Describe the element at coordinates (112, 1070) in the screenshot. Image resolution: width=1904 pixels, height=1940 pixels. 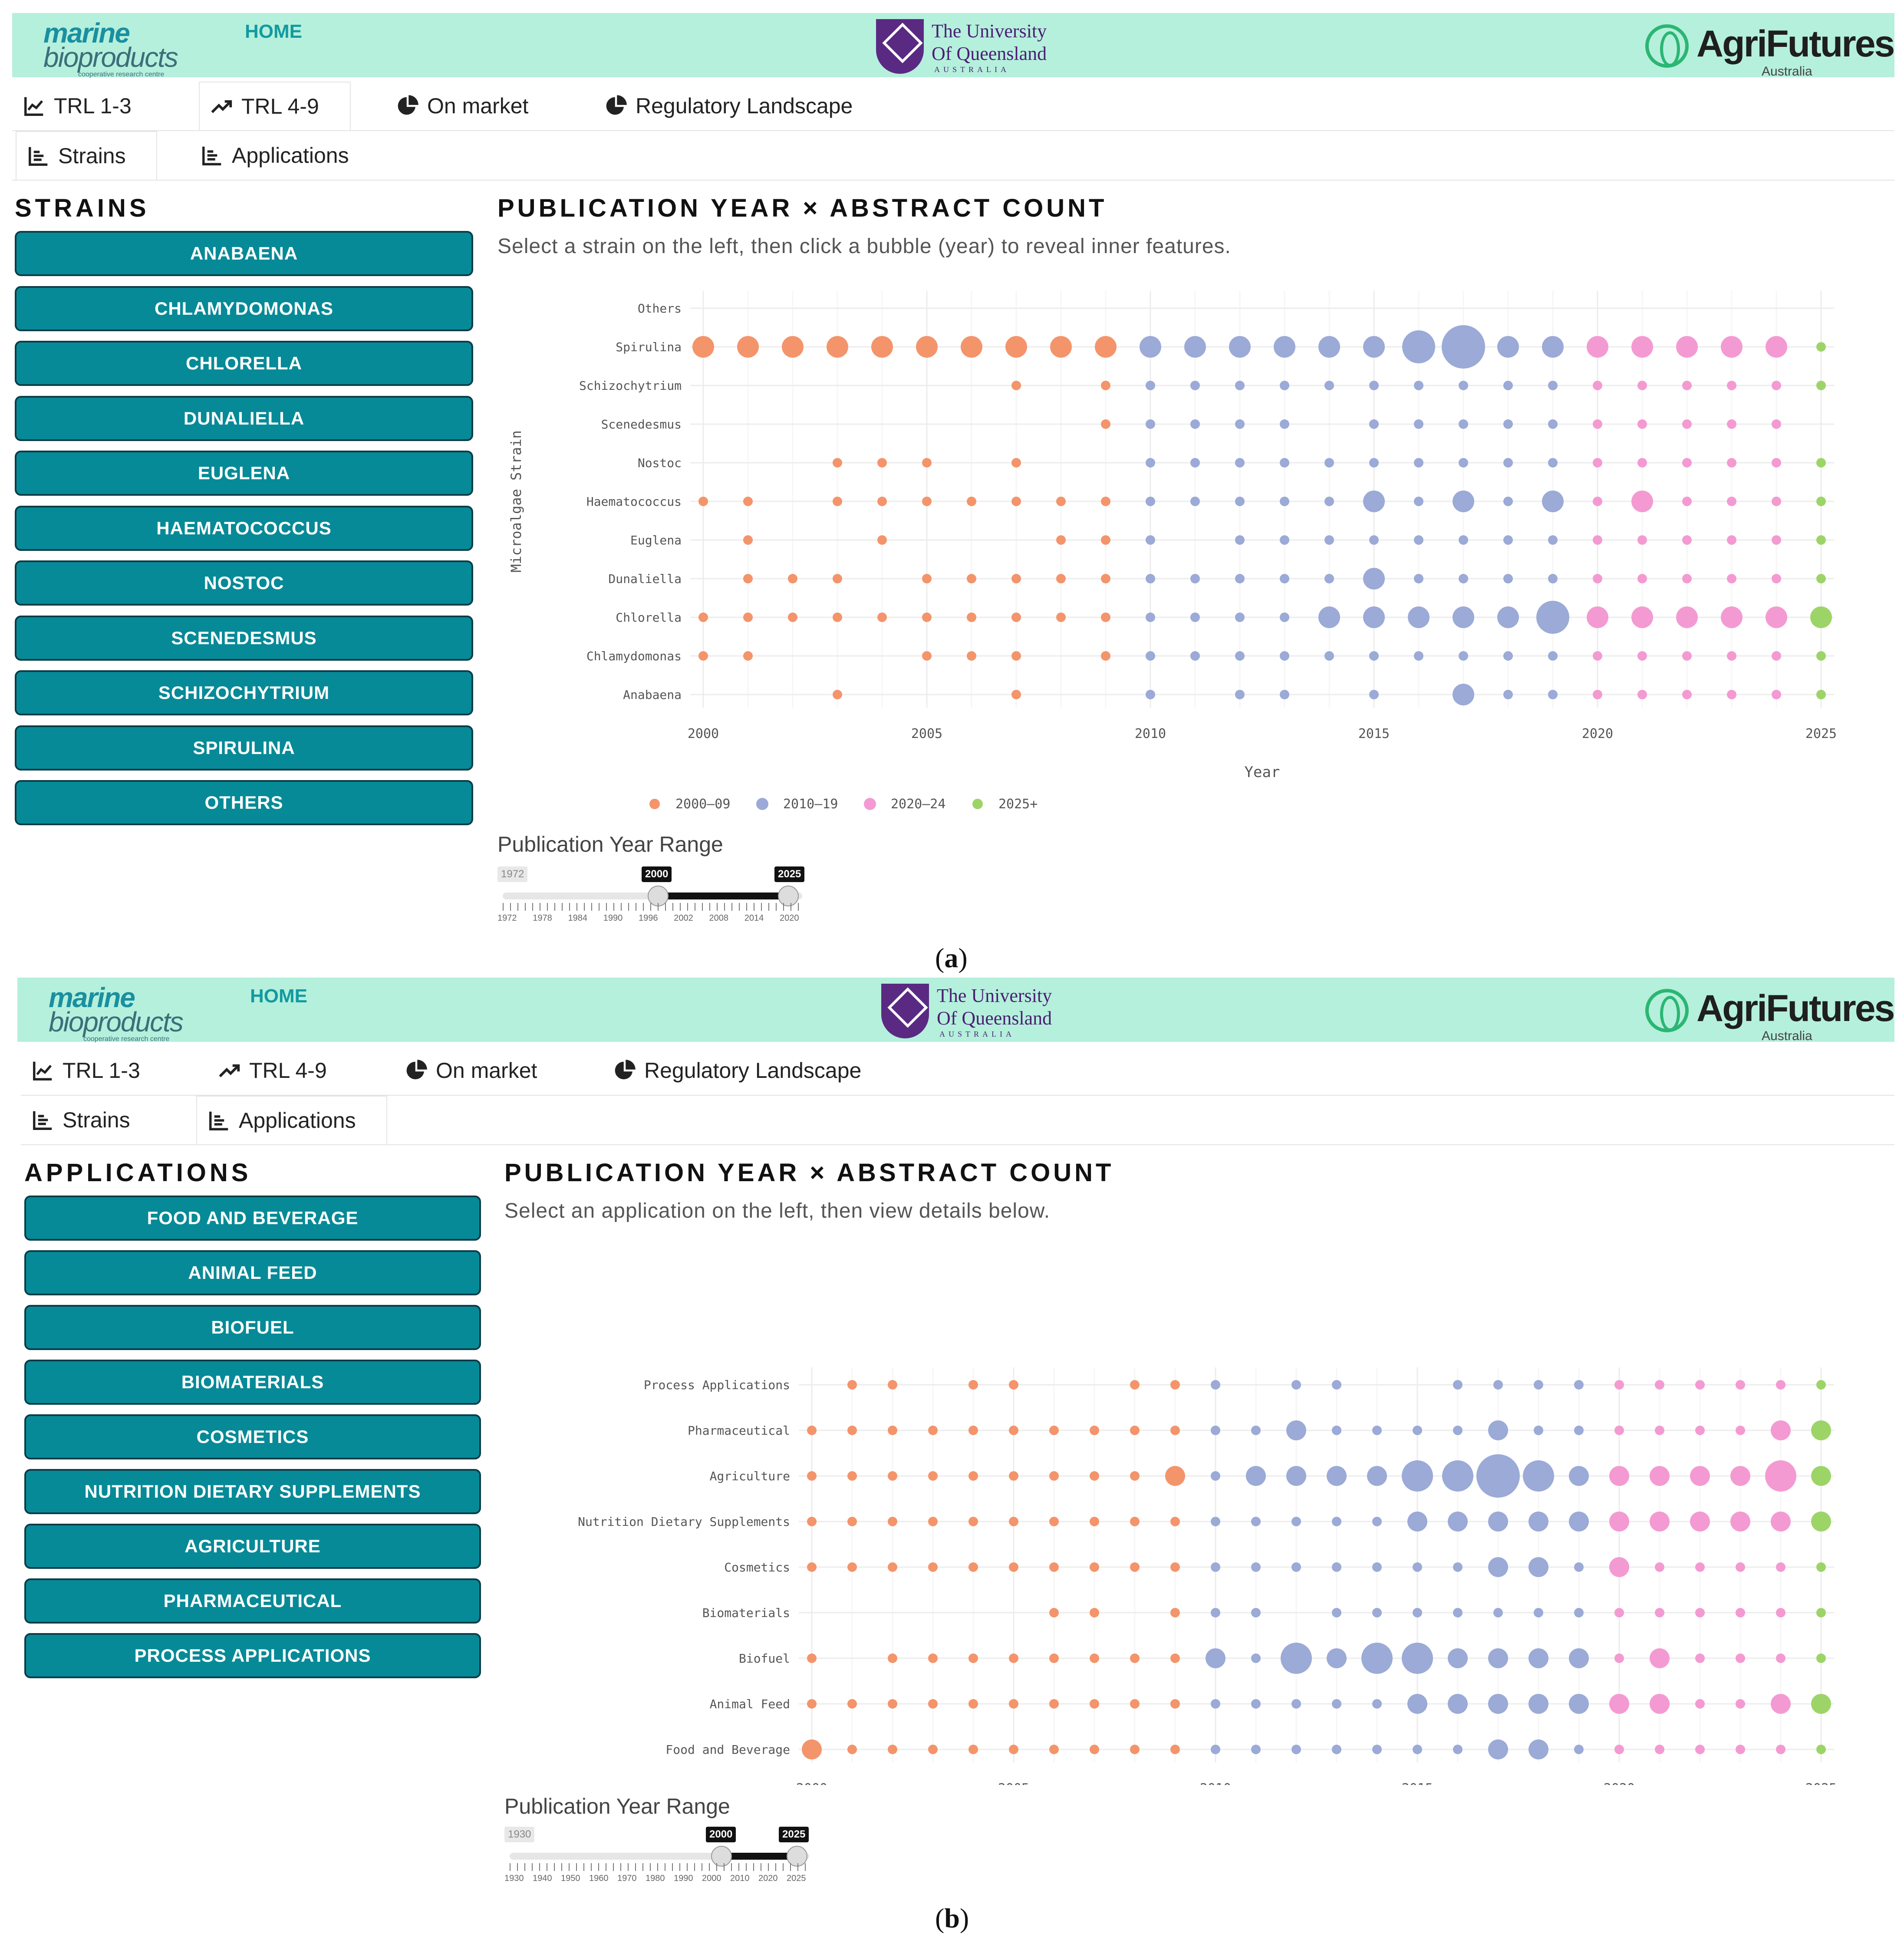
I see `tab-trl-1-3: TRL 1-3` at that location.